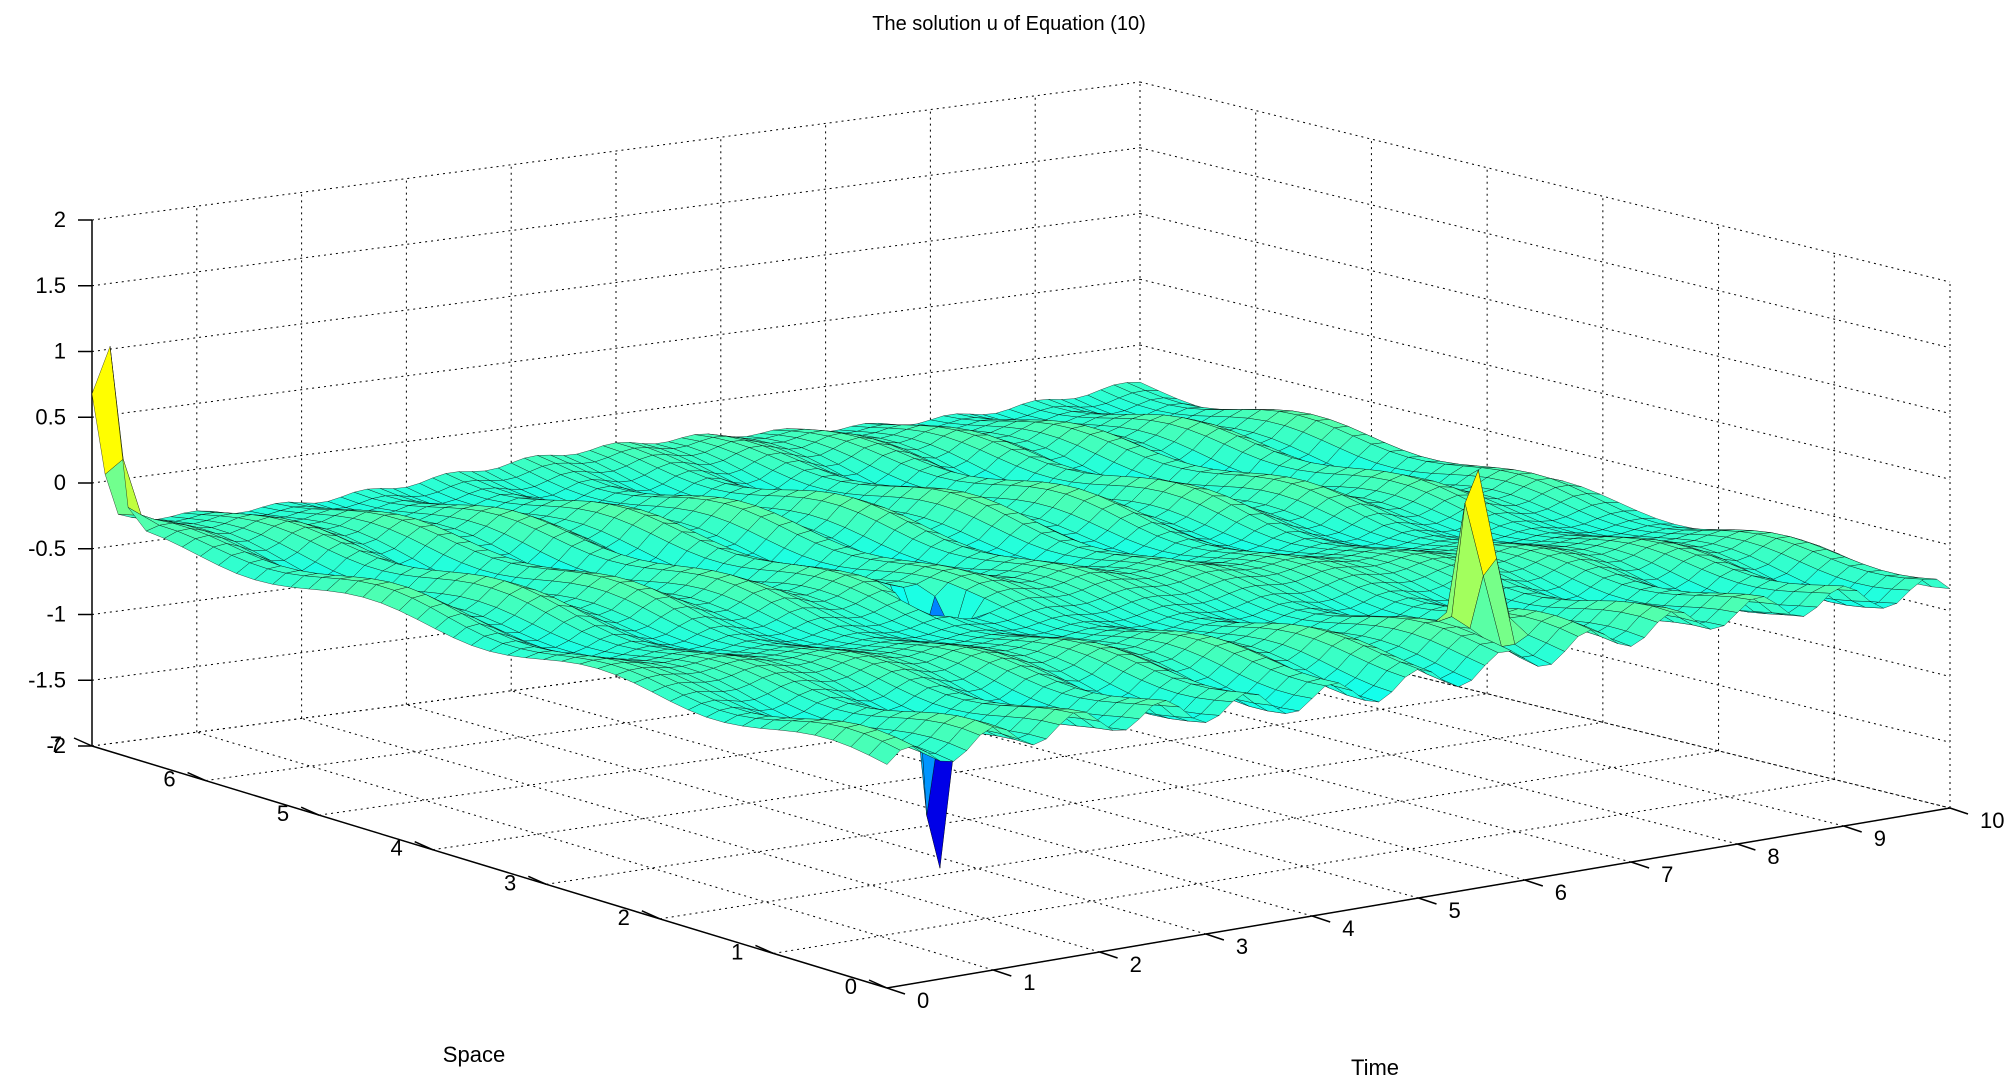  I want to click on y-tick-label: 1, so click(737, 951).